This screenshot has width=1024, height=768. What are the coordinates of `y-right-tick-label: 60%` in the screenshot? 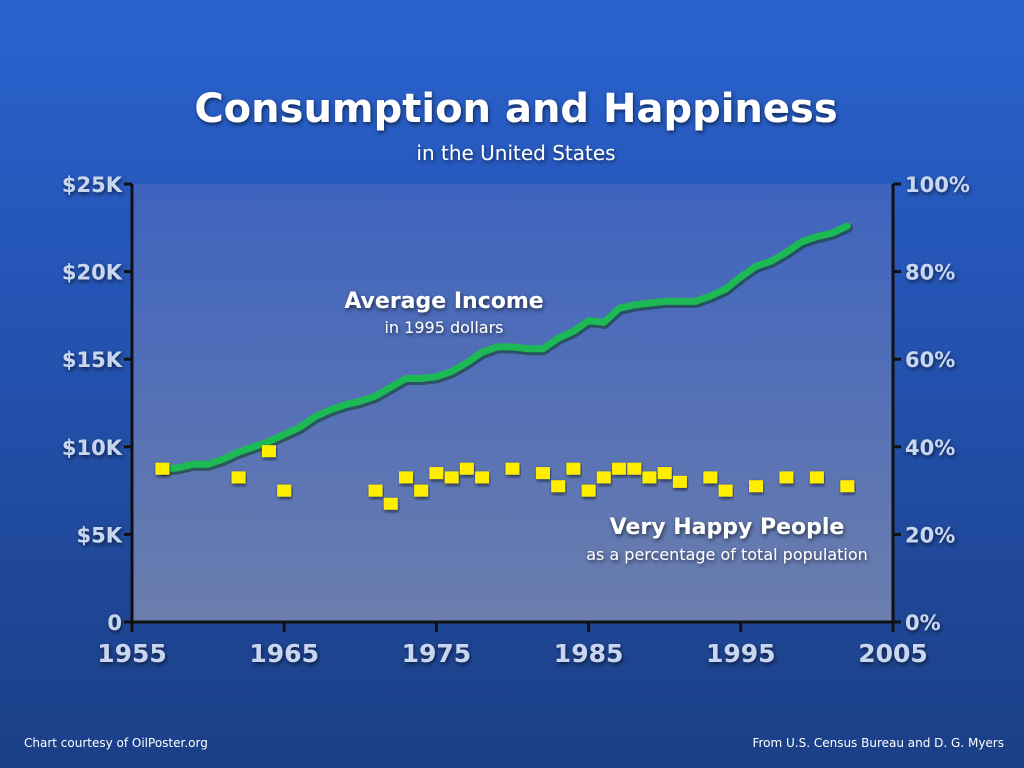 It's located at (930, 360).